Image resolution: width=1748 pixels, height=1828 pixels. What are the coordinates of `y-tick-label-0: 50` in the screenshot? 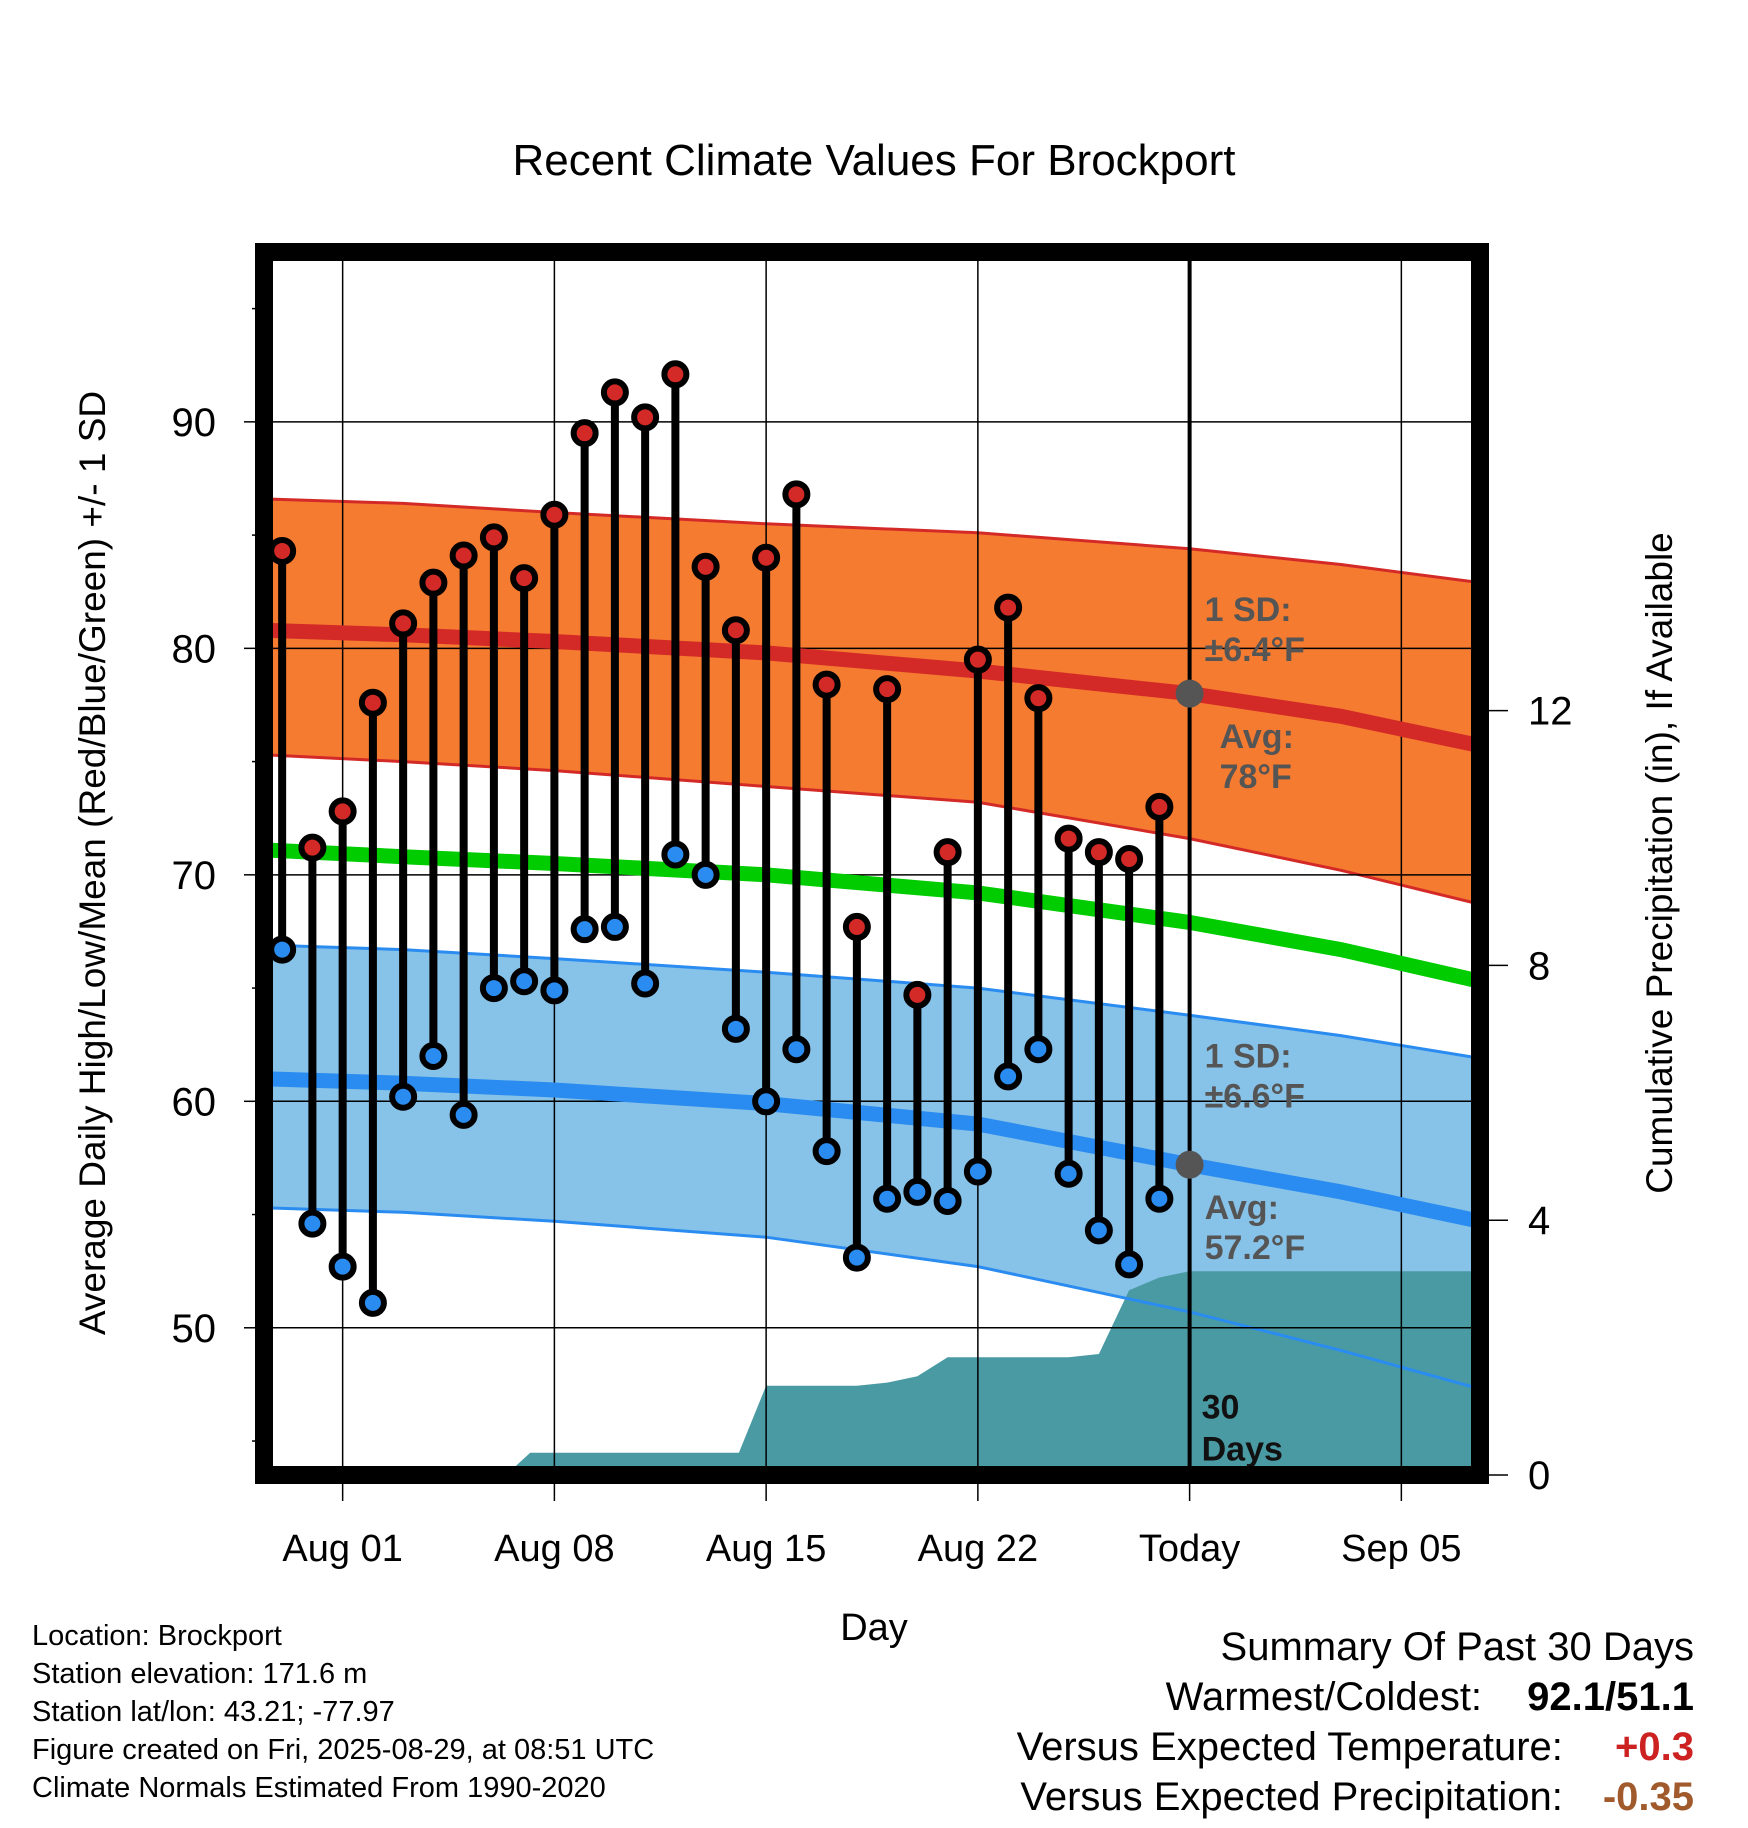 It's located at (194, 1329).